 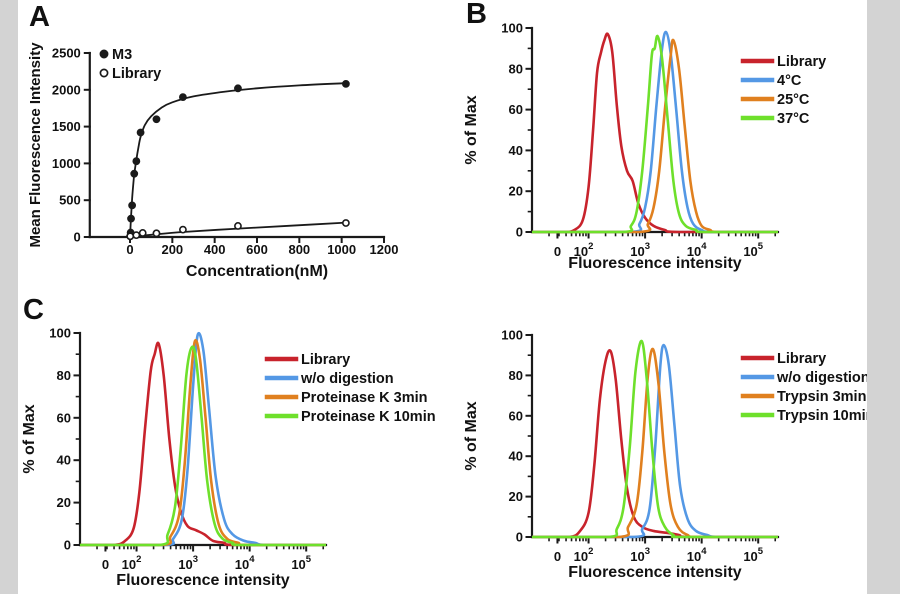 I want to click on histogram-curve-25°C, so click(x=654, y=136).